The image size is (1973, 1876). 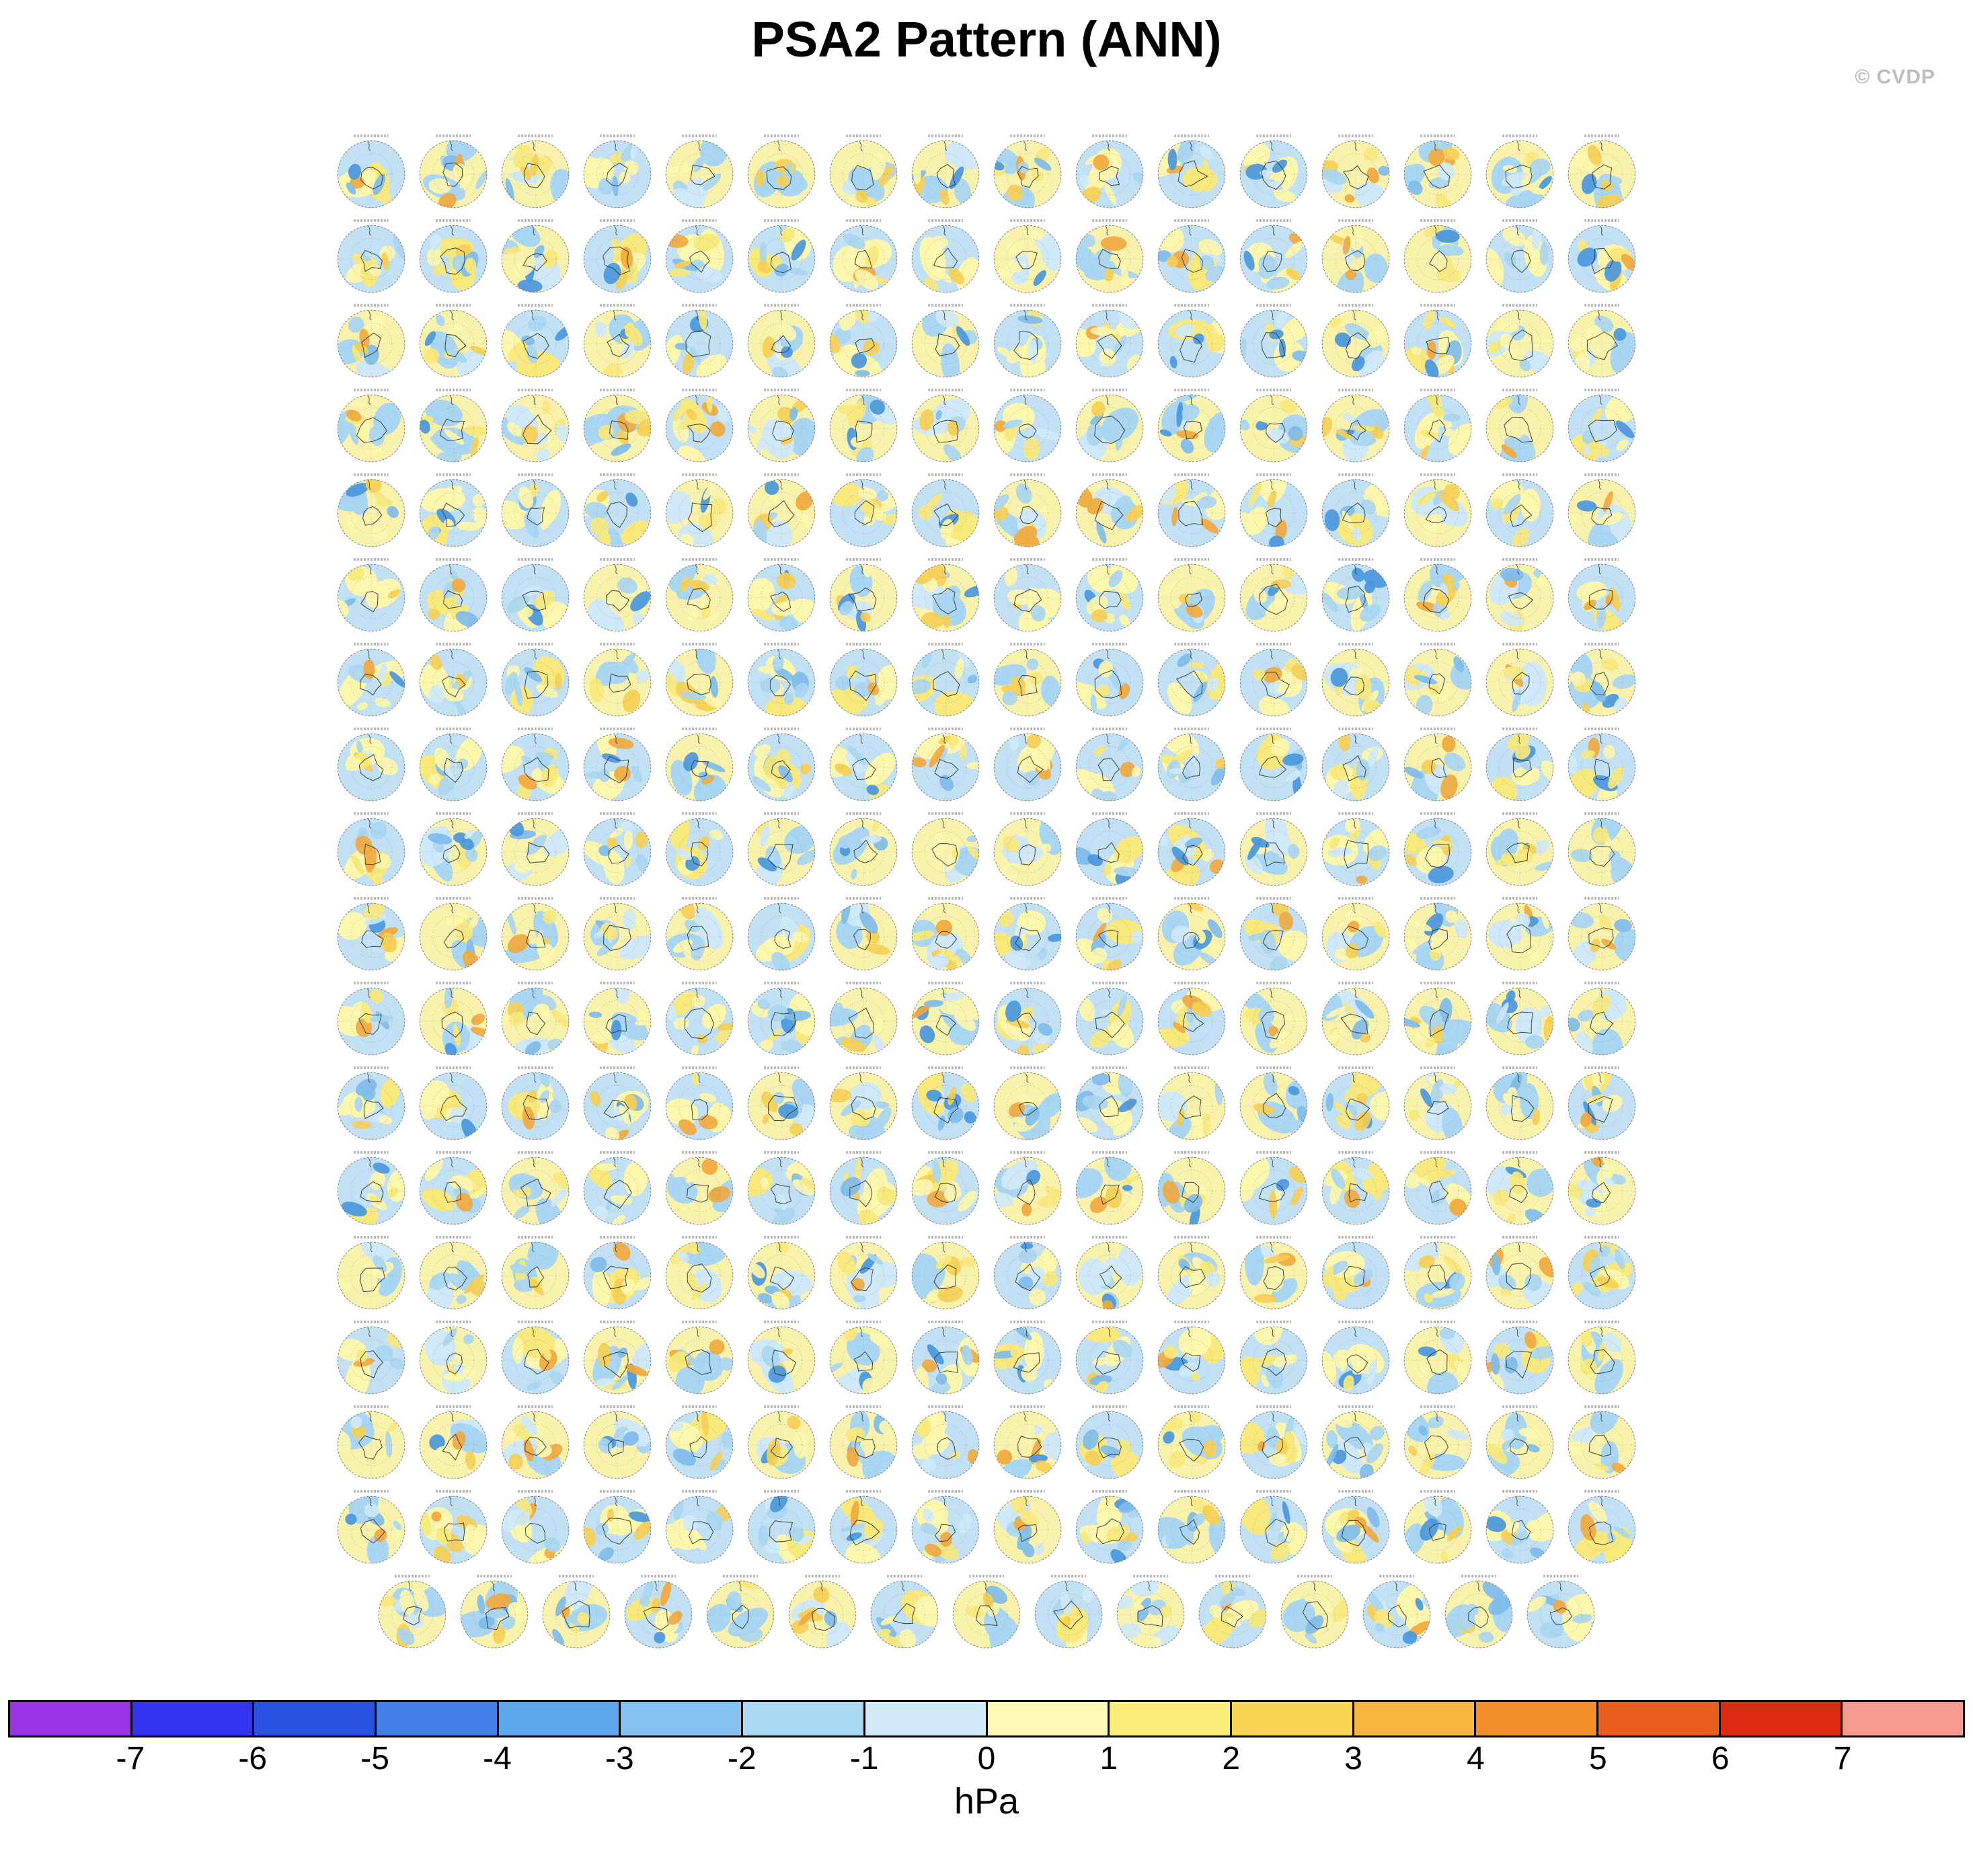 I want to click on colorbar-cell, so click(x=1903, y=1718).